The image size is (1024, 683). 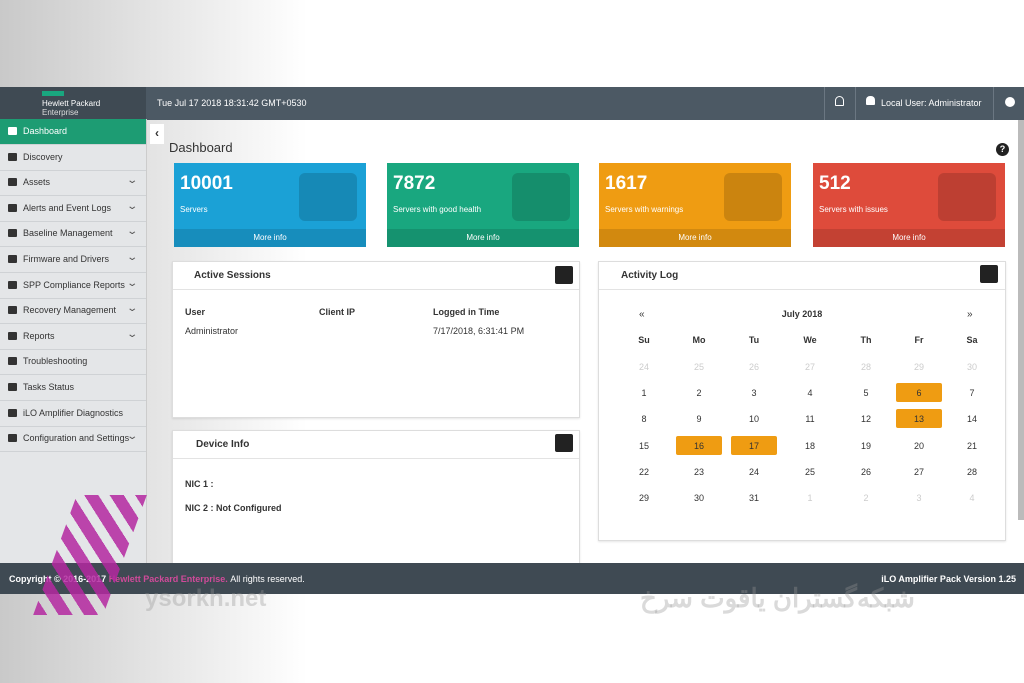 I want to click on device-panel: Device Info NIC 1 : NIC 2 : Not Configured, so click(x=376, y=497).